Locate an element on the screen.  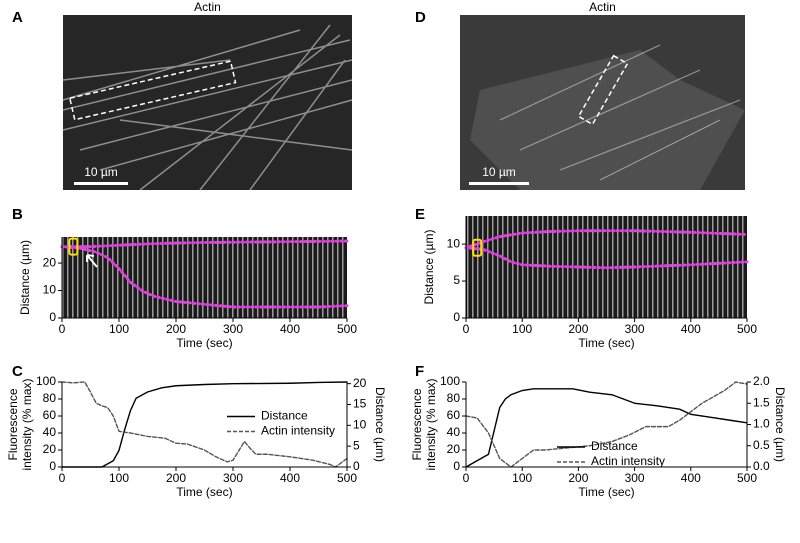
y2-tick-label: 2.0 is located at coordinates (761, 381).